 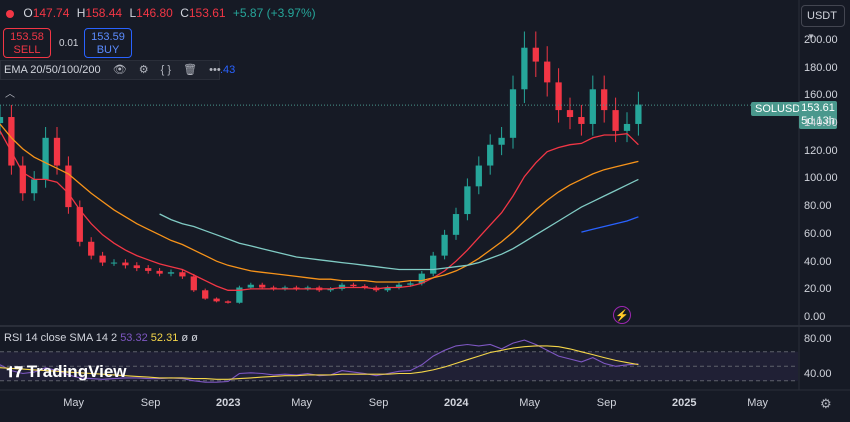 I want to click on chevron-down-icon: ▼, so click(x=811, y=36).